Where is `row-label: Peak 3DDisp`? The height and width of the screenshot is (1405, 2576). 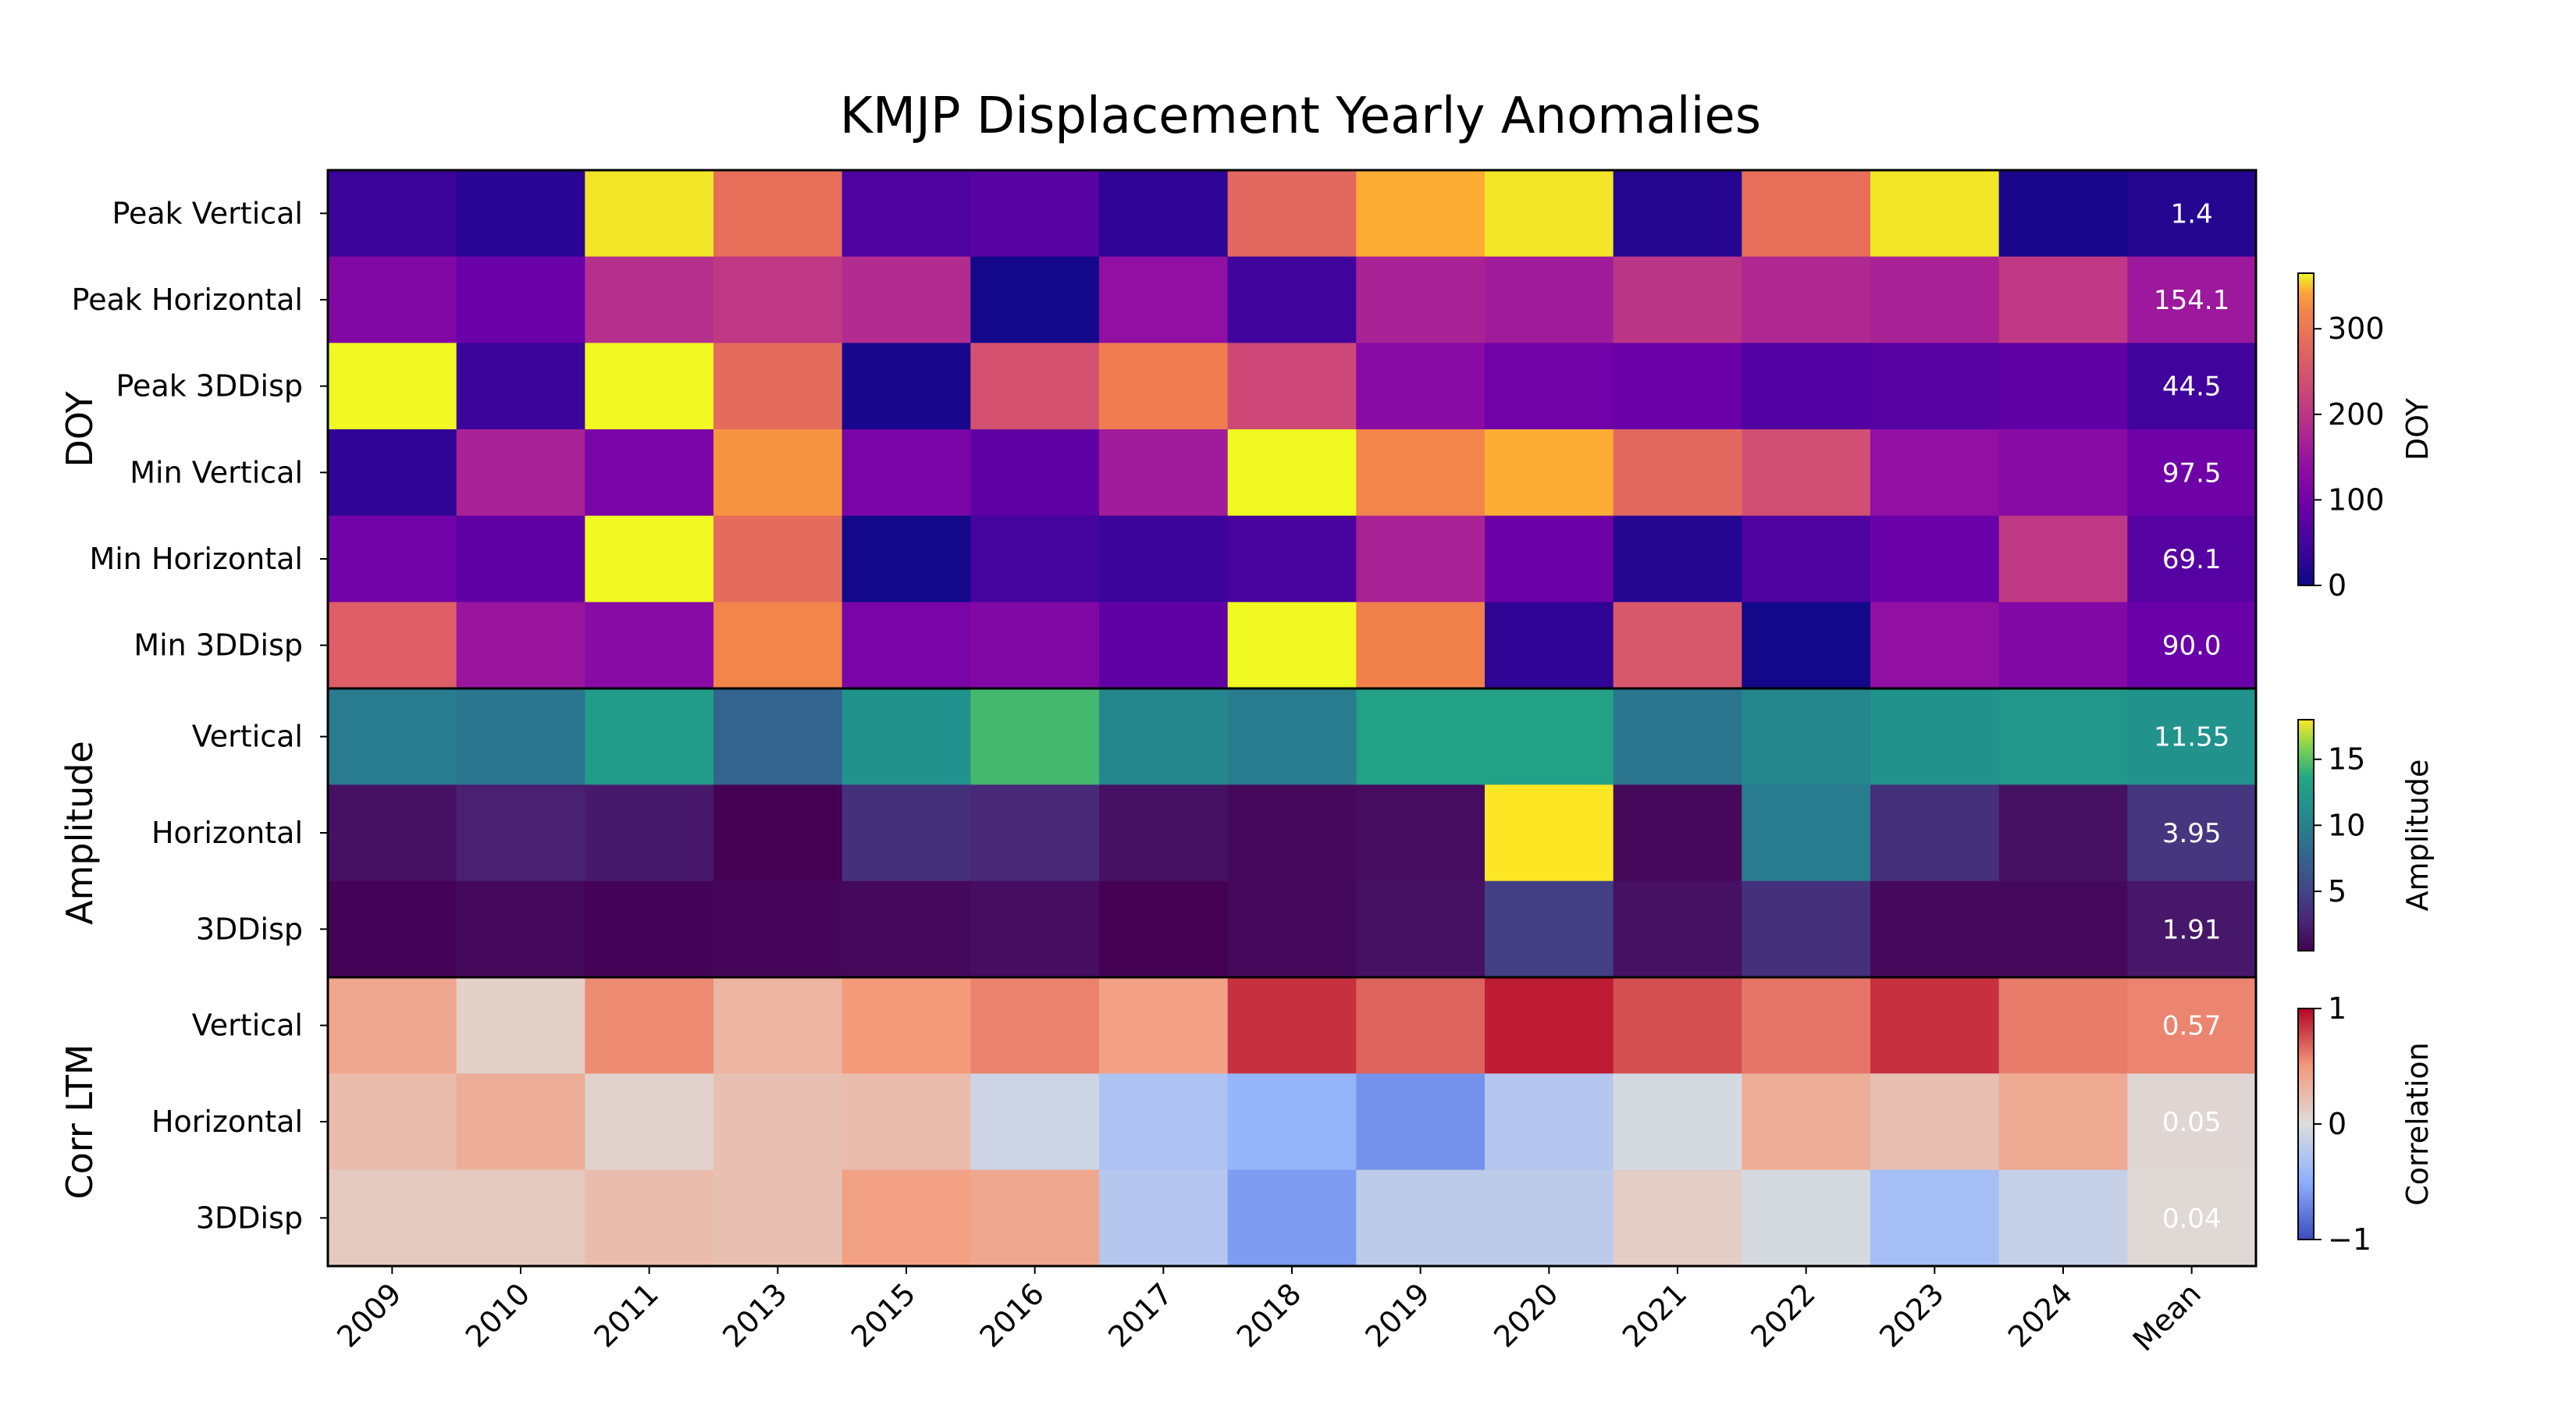 row-label: Peak 3DDisp is located at coordinates (210, 387).